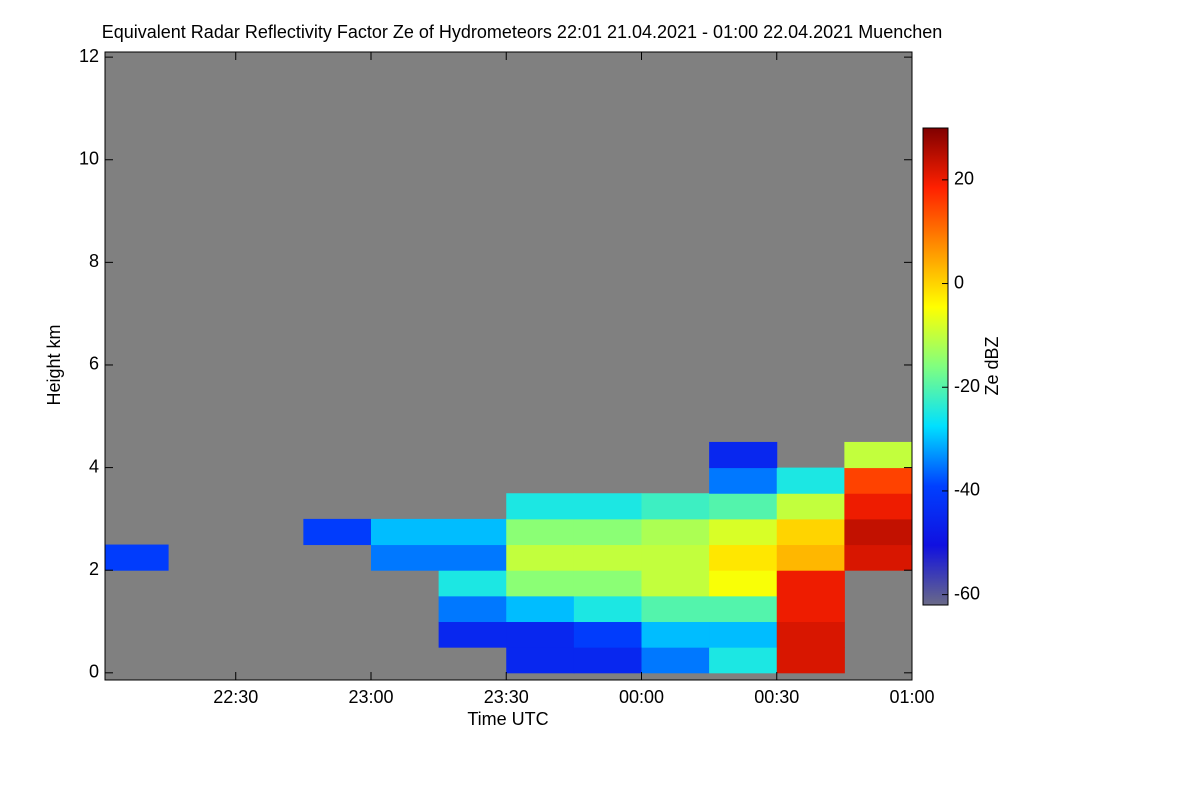 The width and height of the screenshot is (1200, 800). What do you see at coordinates (935, 366) in the screenshot?
I see `colorbar` at bounding box center [935, 366].